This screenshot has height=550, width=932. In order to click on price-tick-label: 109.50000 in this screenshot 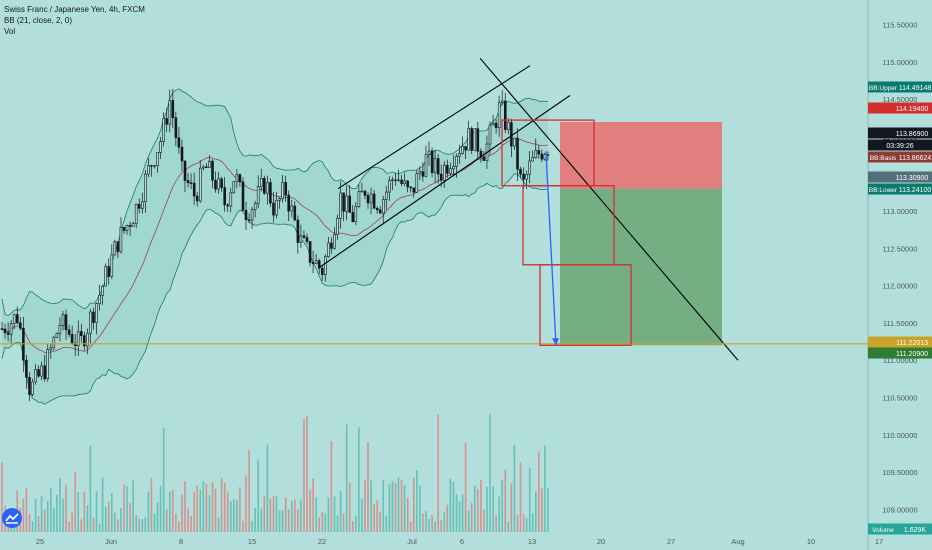, I will do `click(899, 472)`.